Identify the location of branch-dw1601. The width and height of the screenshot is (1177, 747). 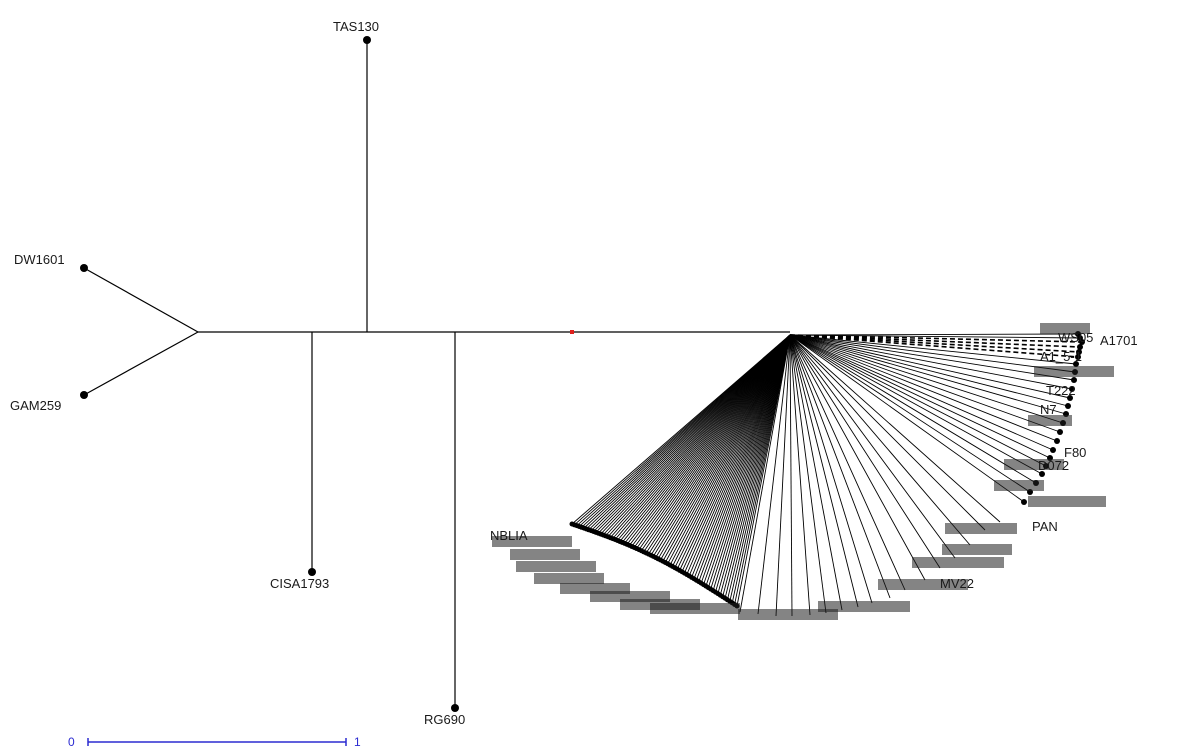
(141, 300).